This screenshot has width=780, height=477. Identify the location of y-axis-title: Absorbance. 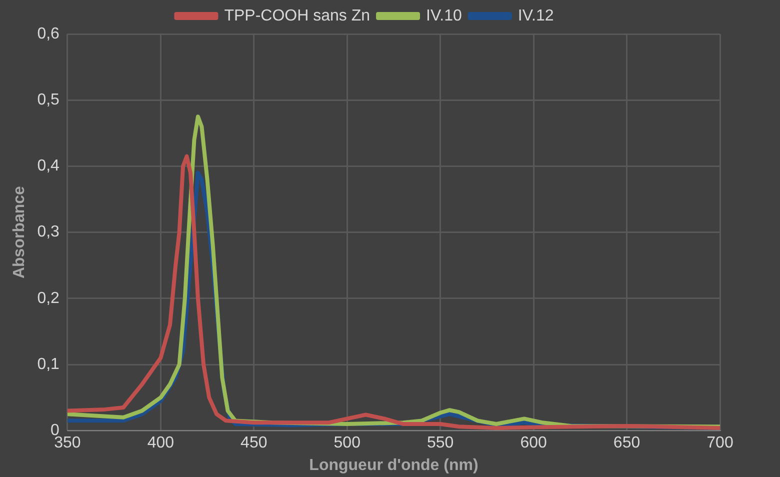
(19, 232).